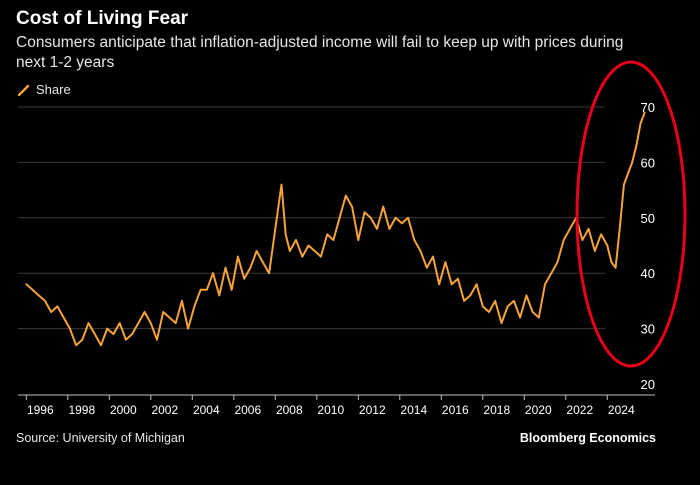 This screenshot has height=485, width=700. I want to click on share-label: Share, so click(53, 89).